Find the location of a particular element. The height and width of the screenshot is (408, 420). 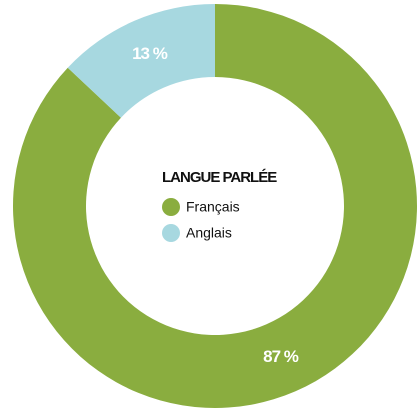

legend-title: LANGUE PARLÉE is located at coordinates (219, 177).